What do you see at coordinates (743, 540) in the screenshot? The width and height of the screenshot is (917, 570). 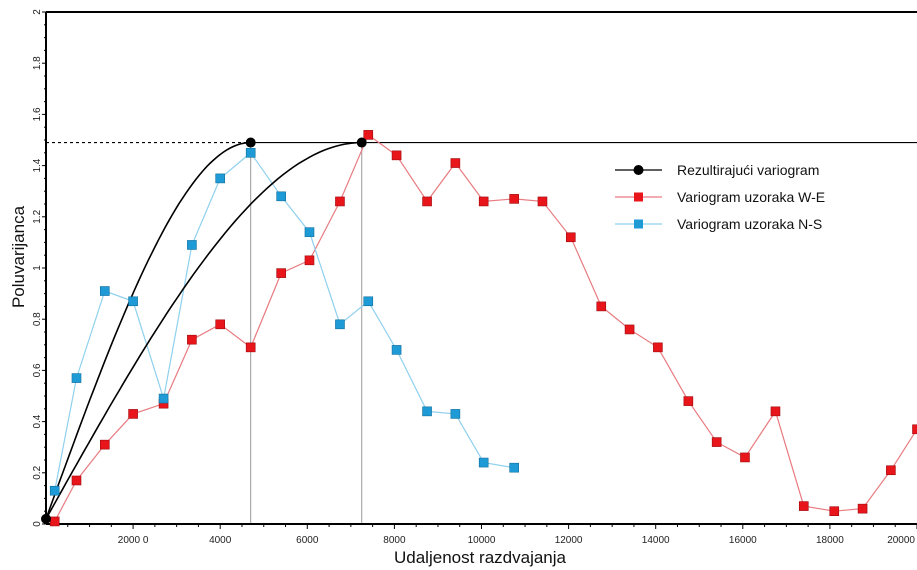 I see `x-tick-label: 16000` at bounding box center [743, 540].